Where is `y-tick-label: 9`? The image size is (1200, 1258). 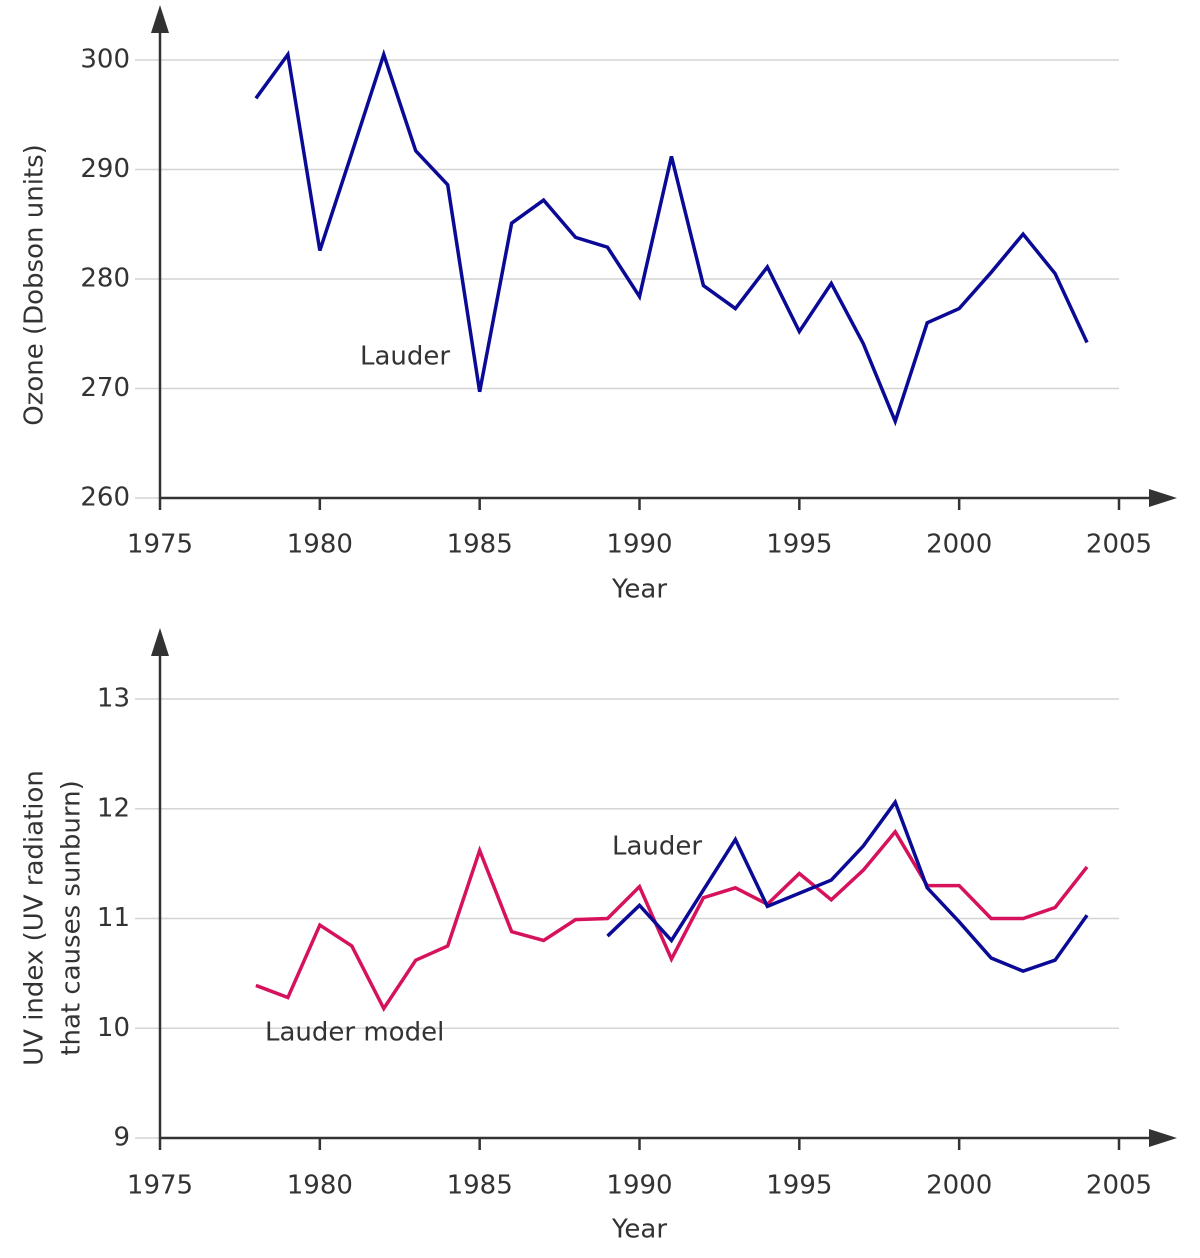
y-tick-label: 9 is located at coordinates (121, 1138).